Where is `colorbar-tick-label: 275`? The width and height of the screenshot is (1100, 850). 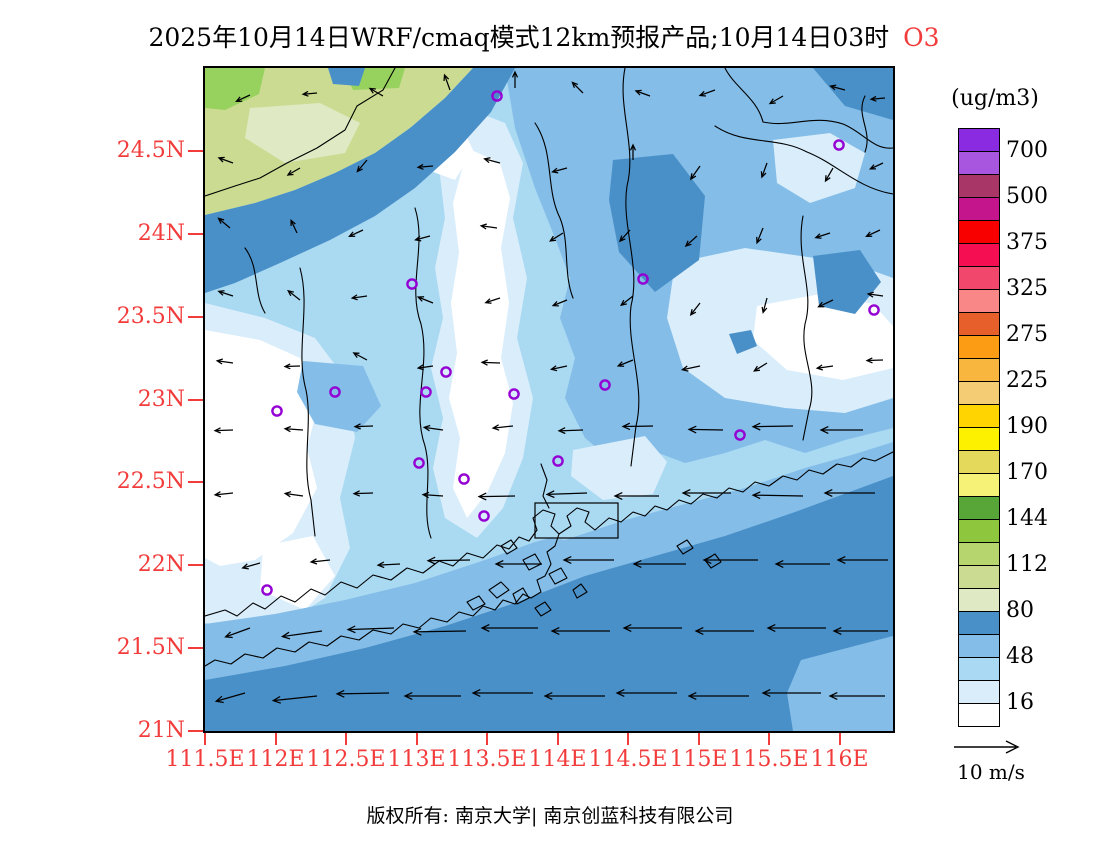 colorbar-tick-label: 275 is located at coordinates (1027, 334).